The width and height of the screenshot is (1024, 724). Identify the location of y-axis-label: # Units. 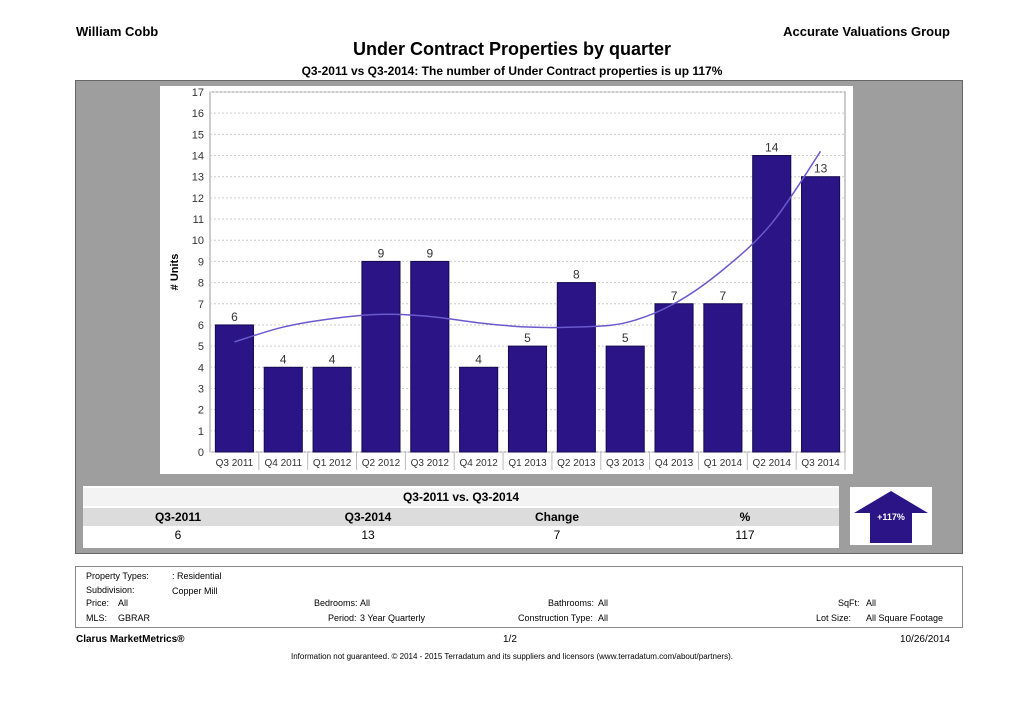
(175, 272).